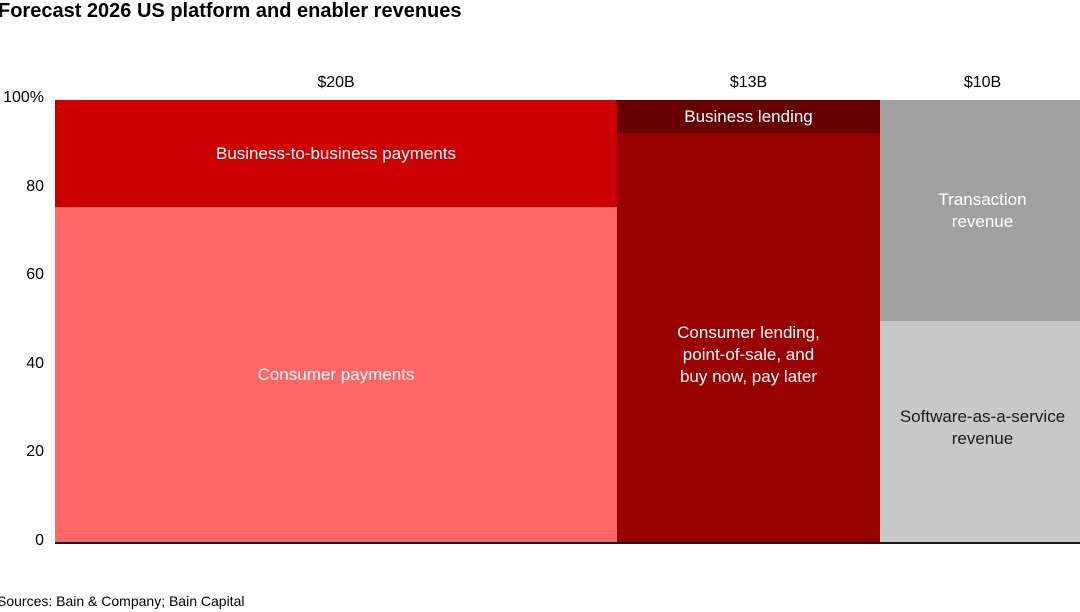  Describe the element at coordinates (982, 199) in the screenshot. I see `segment-label-line: Transaction` at that location.